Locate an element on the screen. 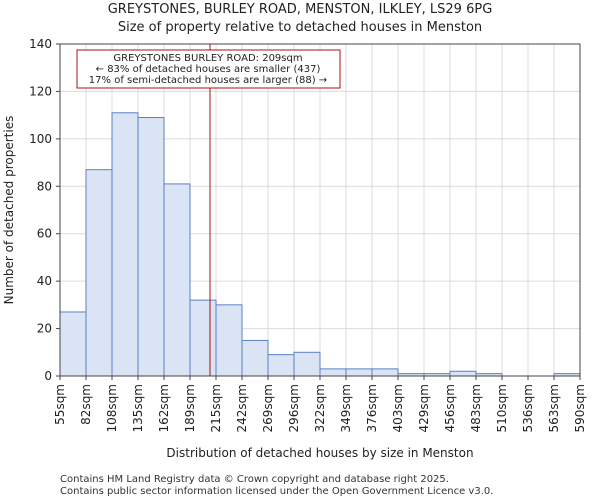  x-tick-label: 242sqm is located at coordinates (242, 408).